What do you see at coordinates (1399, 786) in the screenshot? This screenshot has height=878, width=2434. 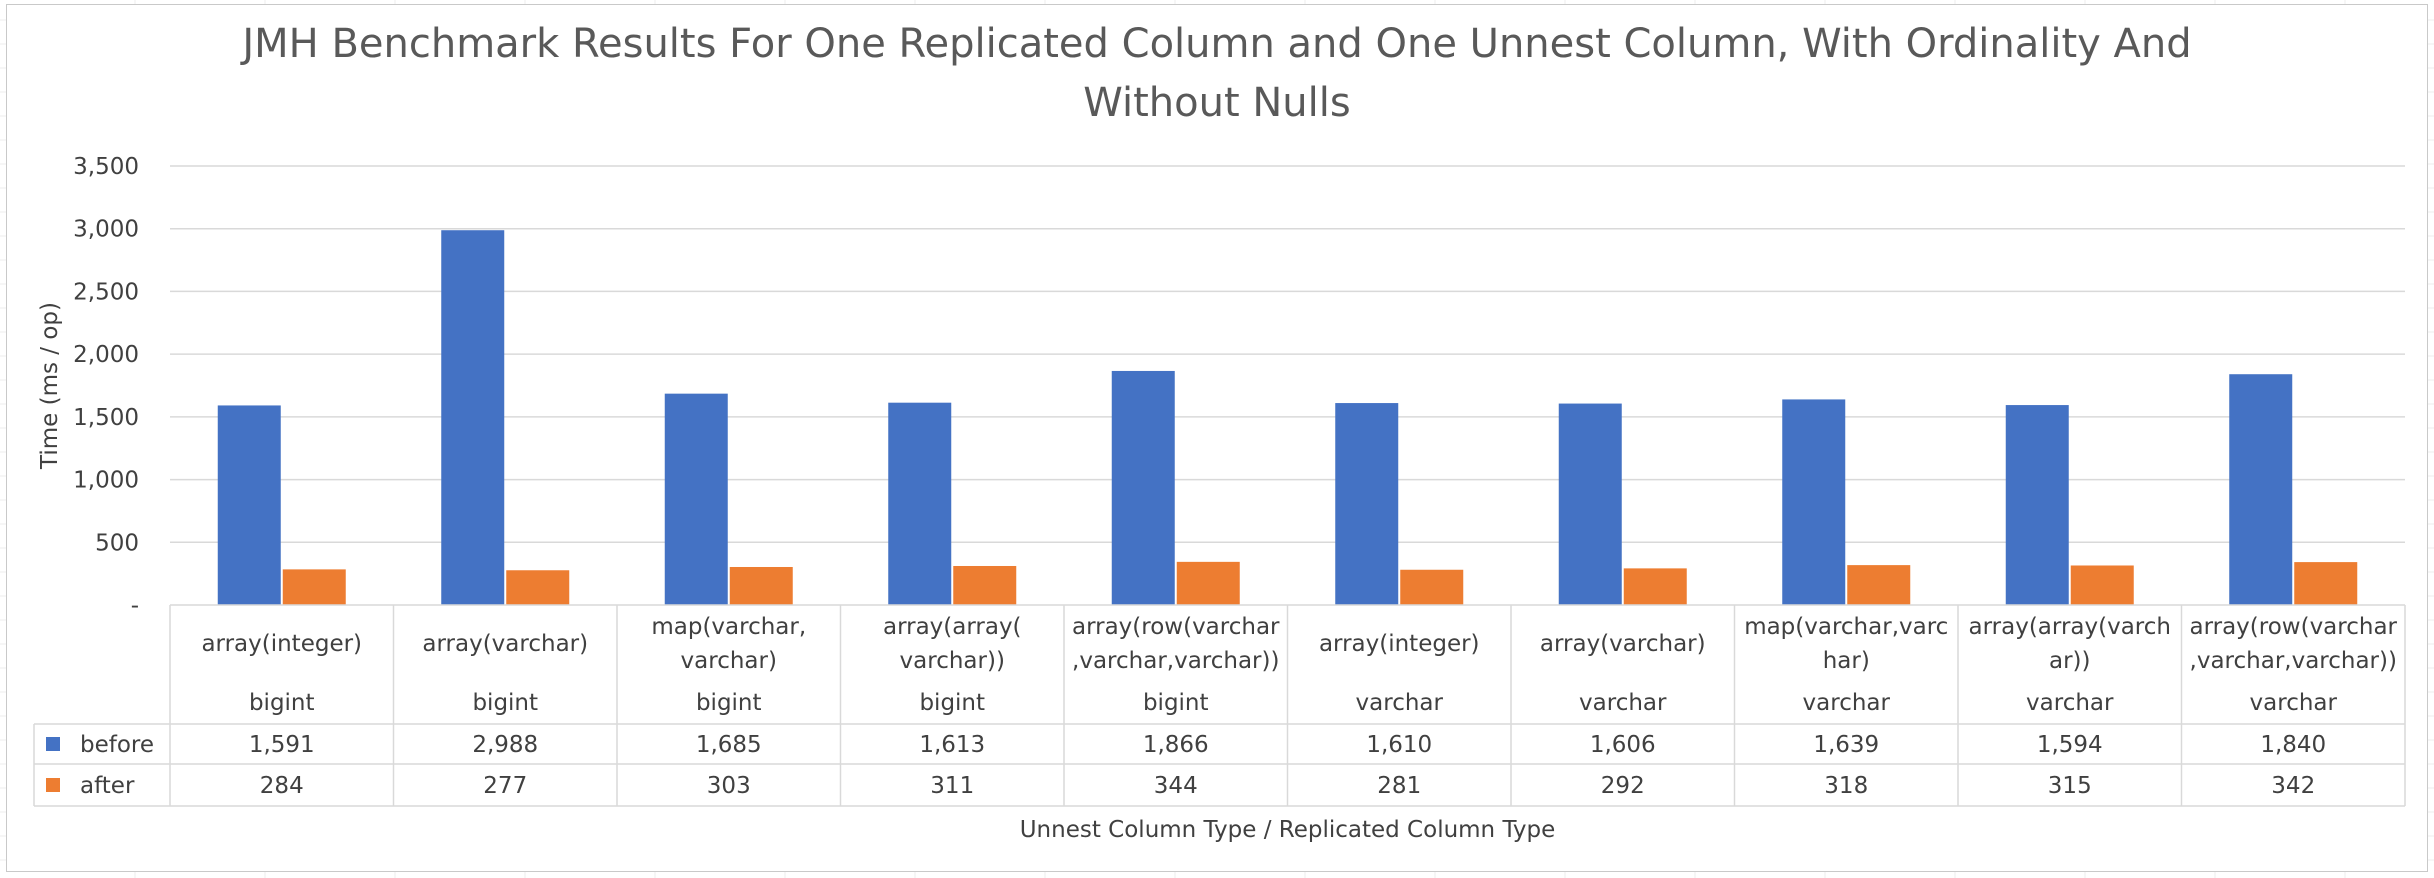 I see `data-label-after: 281` at bounding box center [1399, 786].